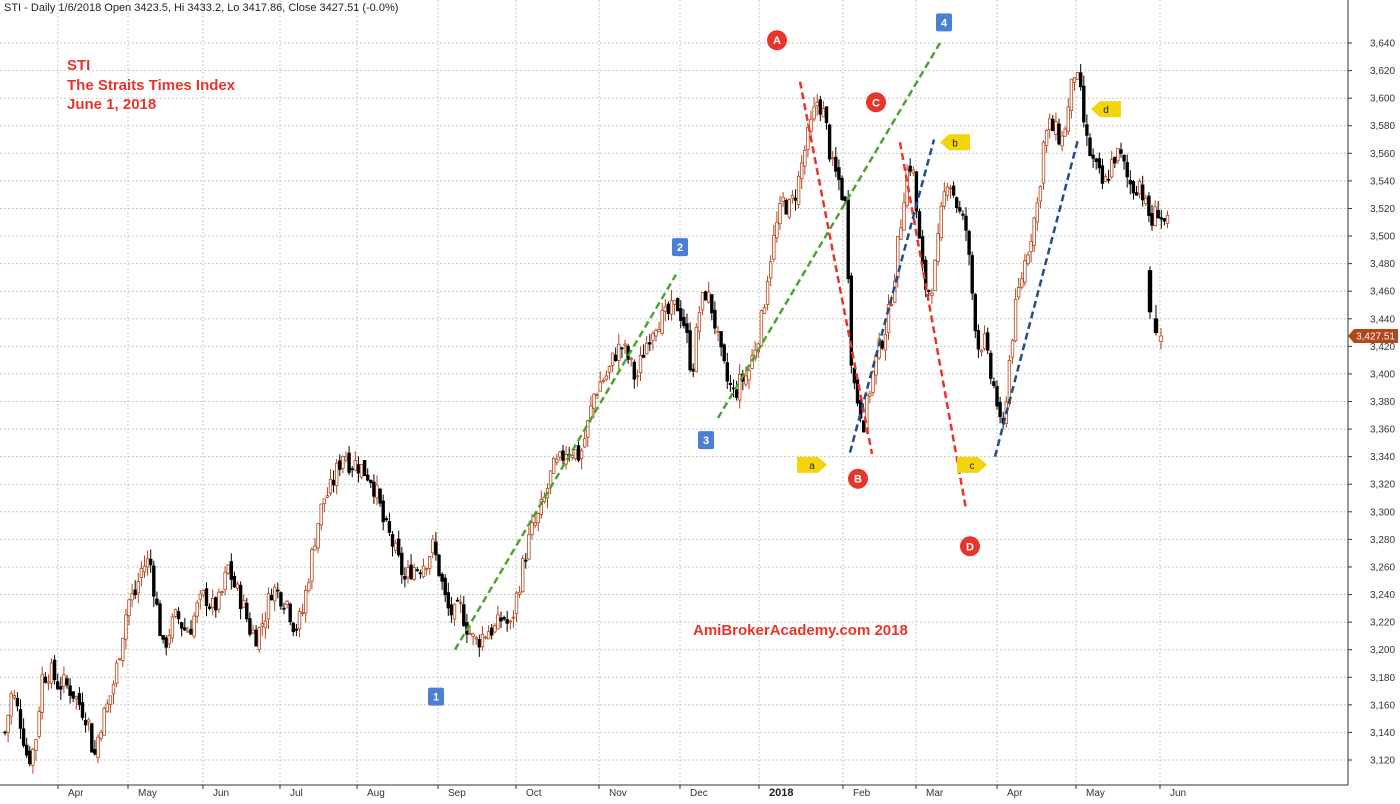 This screenshot has width=1400, height=804. What do you see at coordinates (1382, 457) in the screenshot?
I see `y-tick-label: 3,340` at bounding box center [1382, 457].